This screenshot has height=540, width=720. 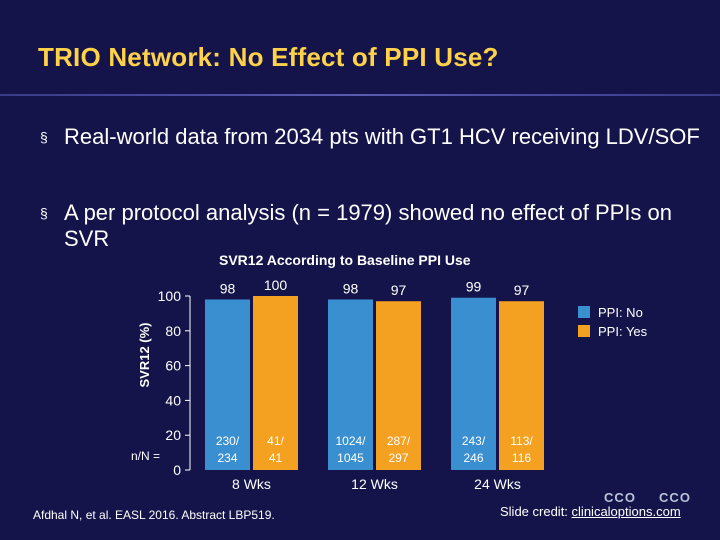 I want to click on bar-value-label: 100, so click(x=276, y=285).